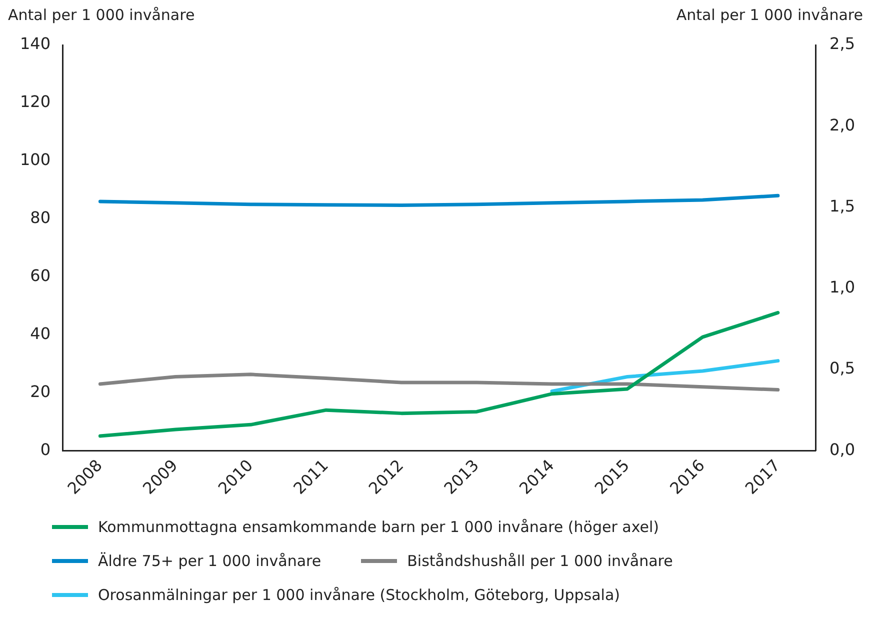  What do you see at coordinates (35, 44) in the screenshot?
I see `y-tick-label: 140` at bounding box center [35, 44].